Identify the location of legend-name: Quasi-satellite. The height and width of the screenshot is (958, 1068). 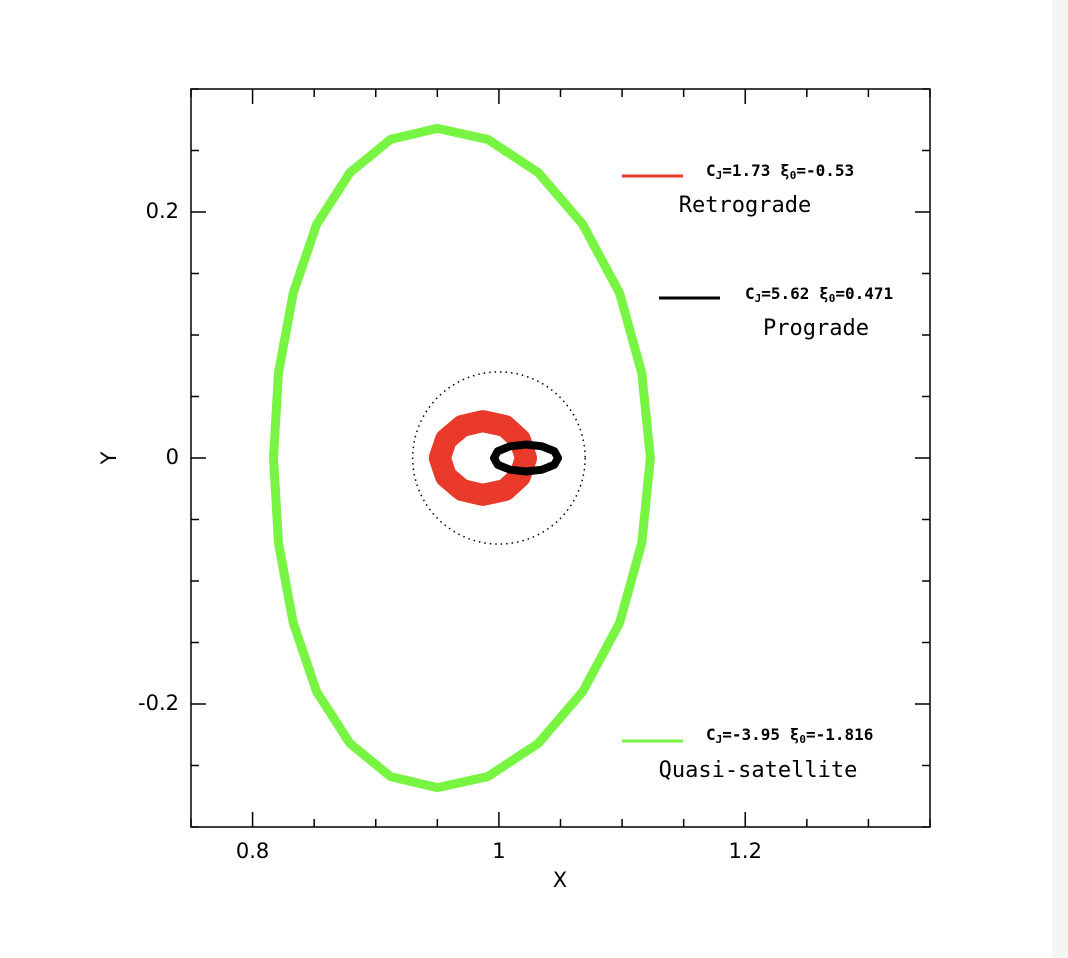
(758, 770).